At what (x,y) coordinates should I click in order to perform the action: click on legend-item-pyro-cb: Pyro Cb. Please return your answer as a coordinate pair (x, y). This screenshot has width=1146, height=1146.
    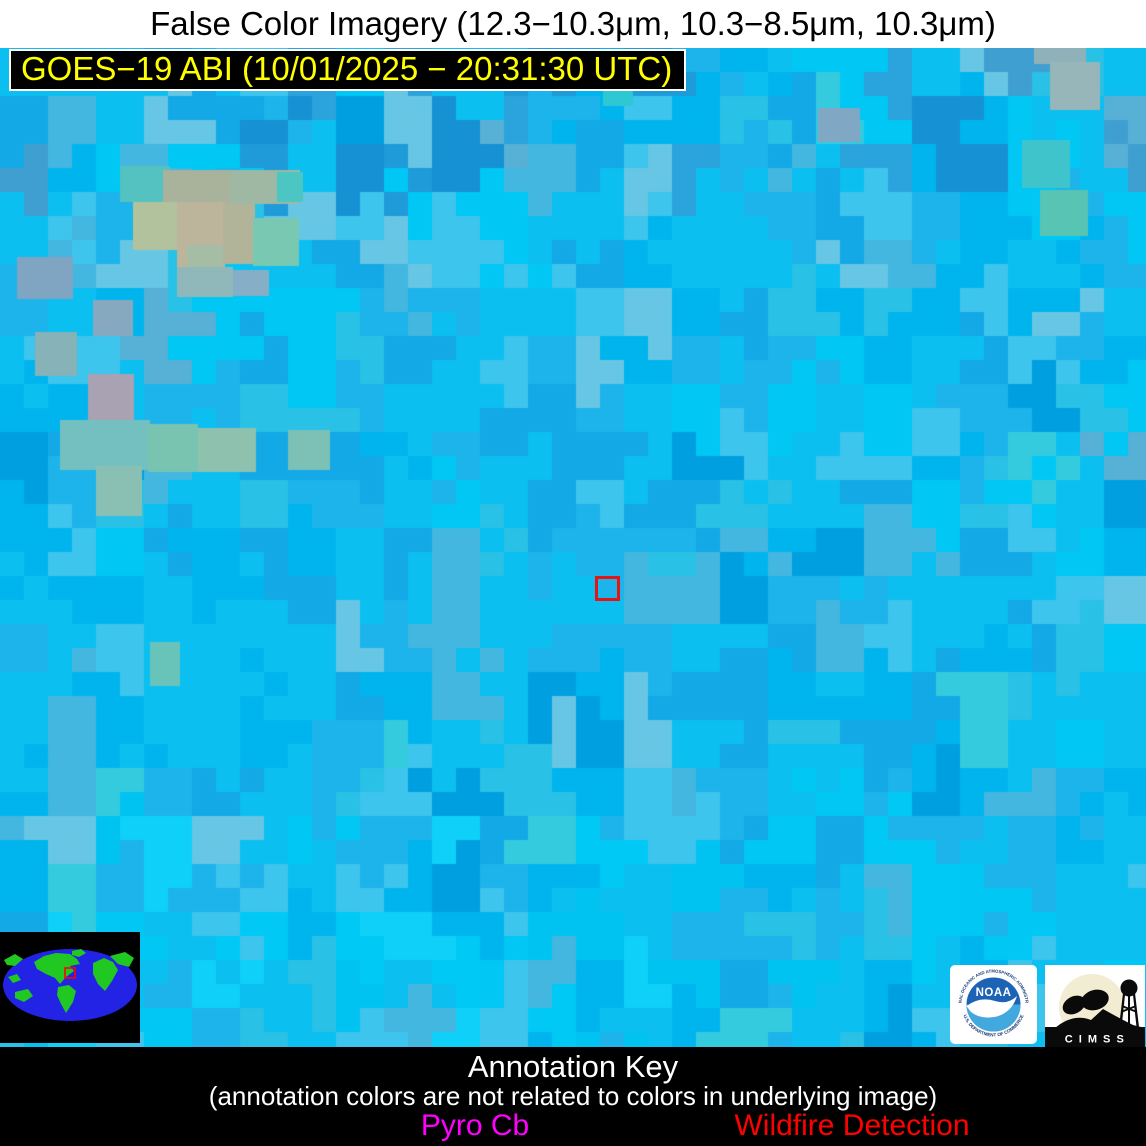
    Looking at the image, I should click on (475, 1125).